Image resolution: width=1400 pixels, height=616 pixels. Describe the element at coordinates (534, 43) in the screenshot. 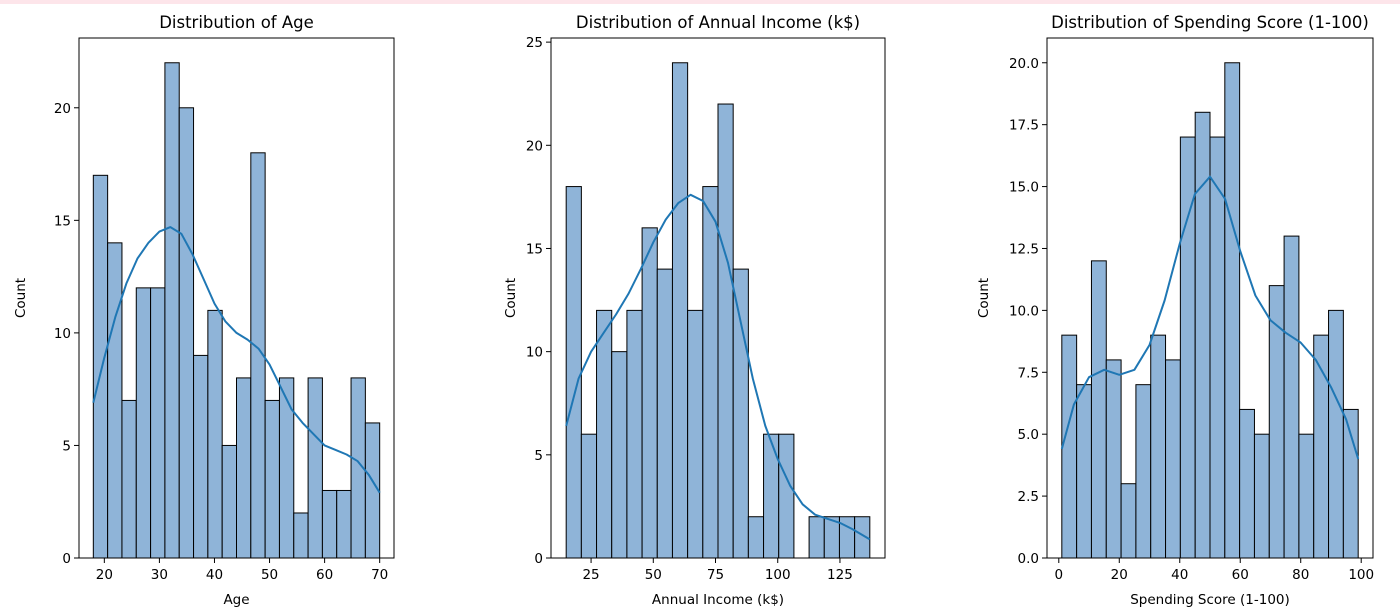

I see `y-tick-label: 25` at that location.